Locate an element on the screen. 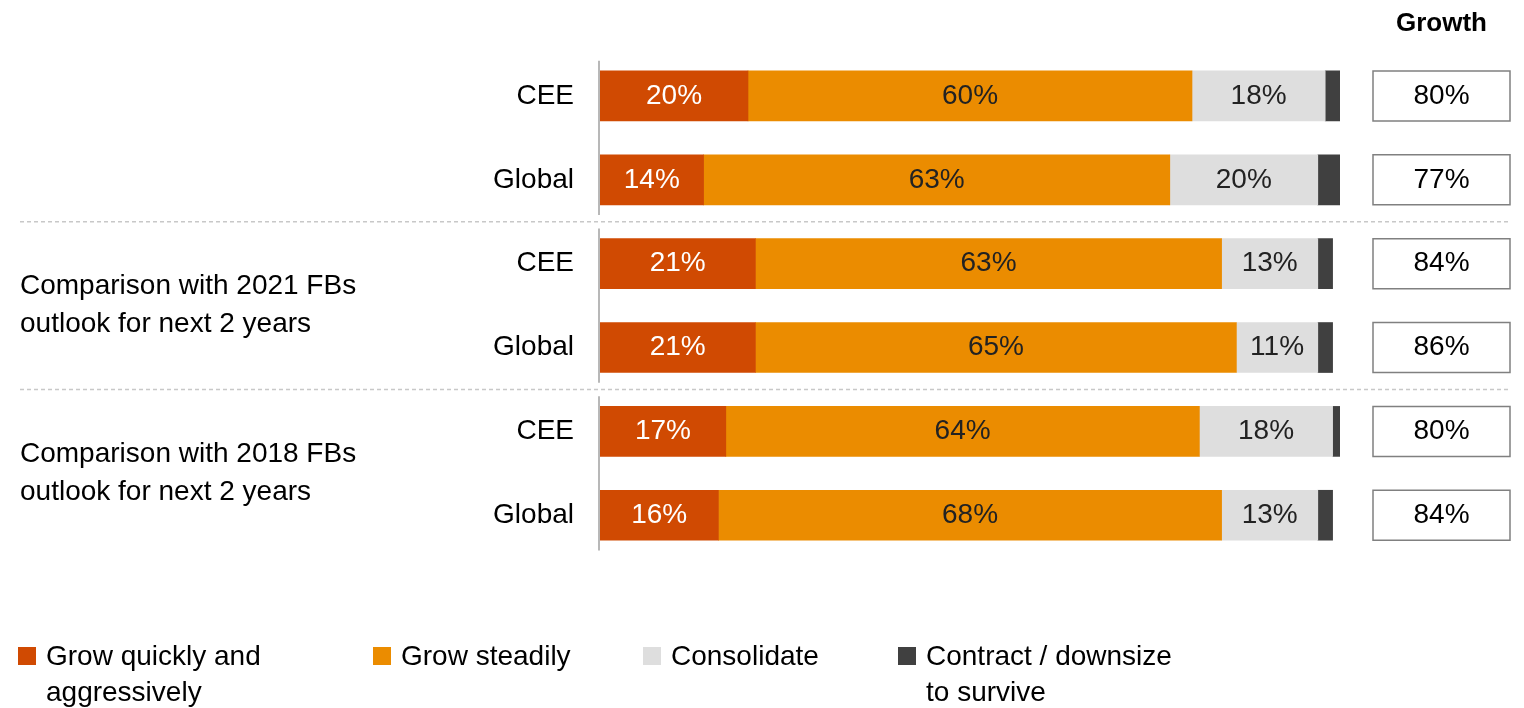  data-label: 60% is located at coordinates (970, 94).